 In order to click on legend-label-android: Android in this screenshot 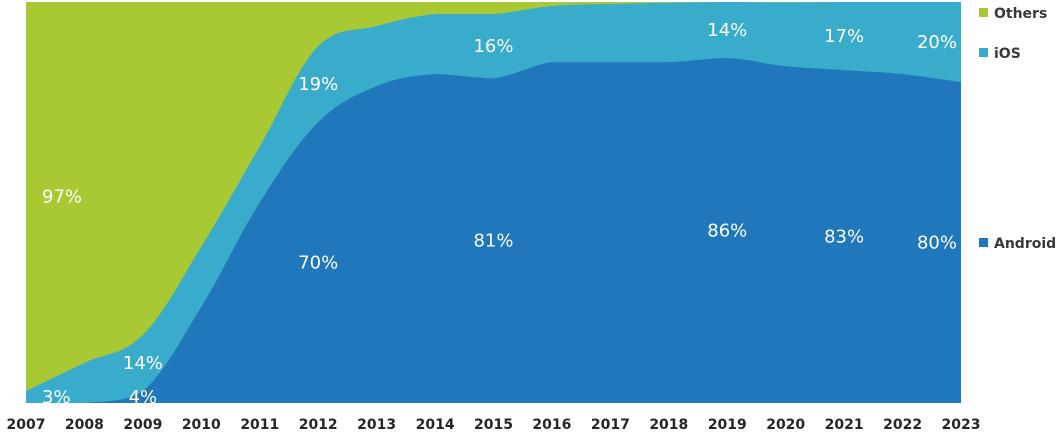, I will do `click(1025, 244)`.